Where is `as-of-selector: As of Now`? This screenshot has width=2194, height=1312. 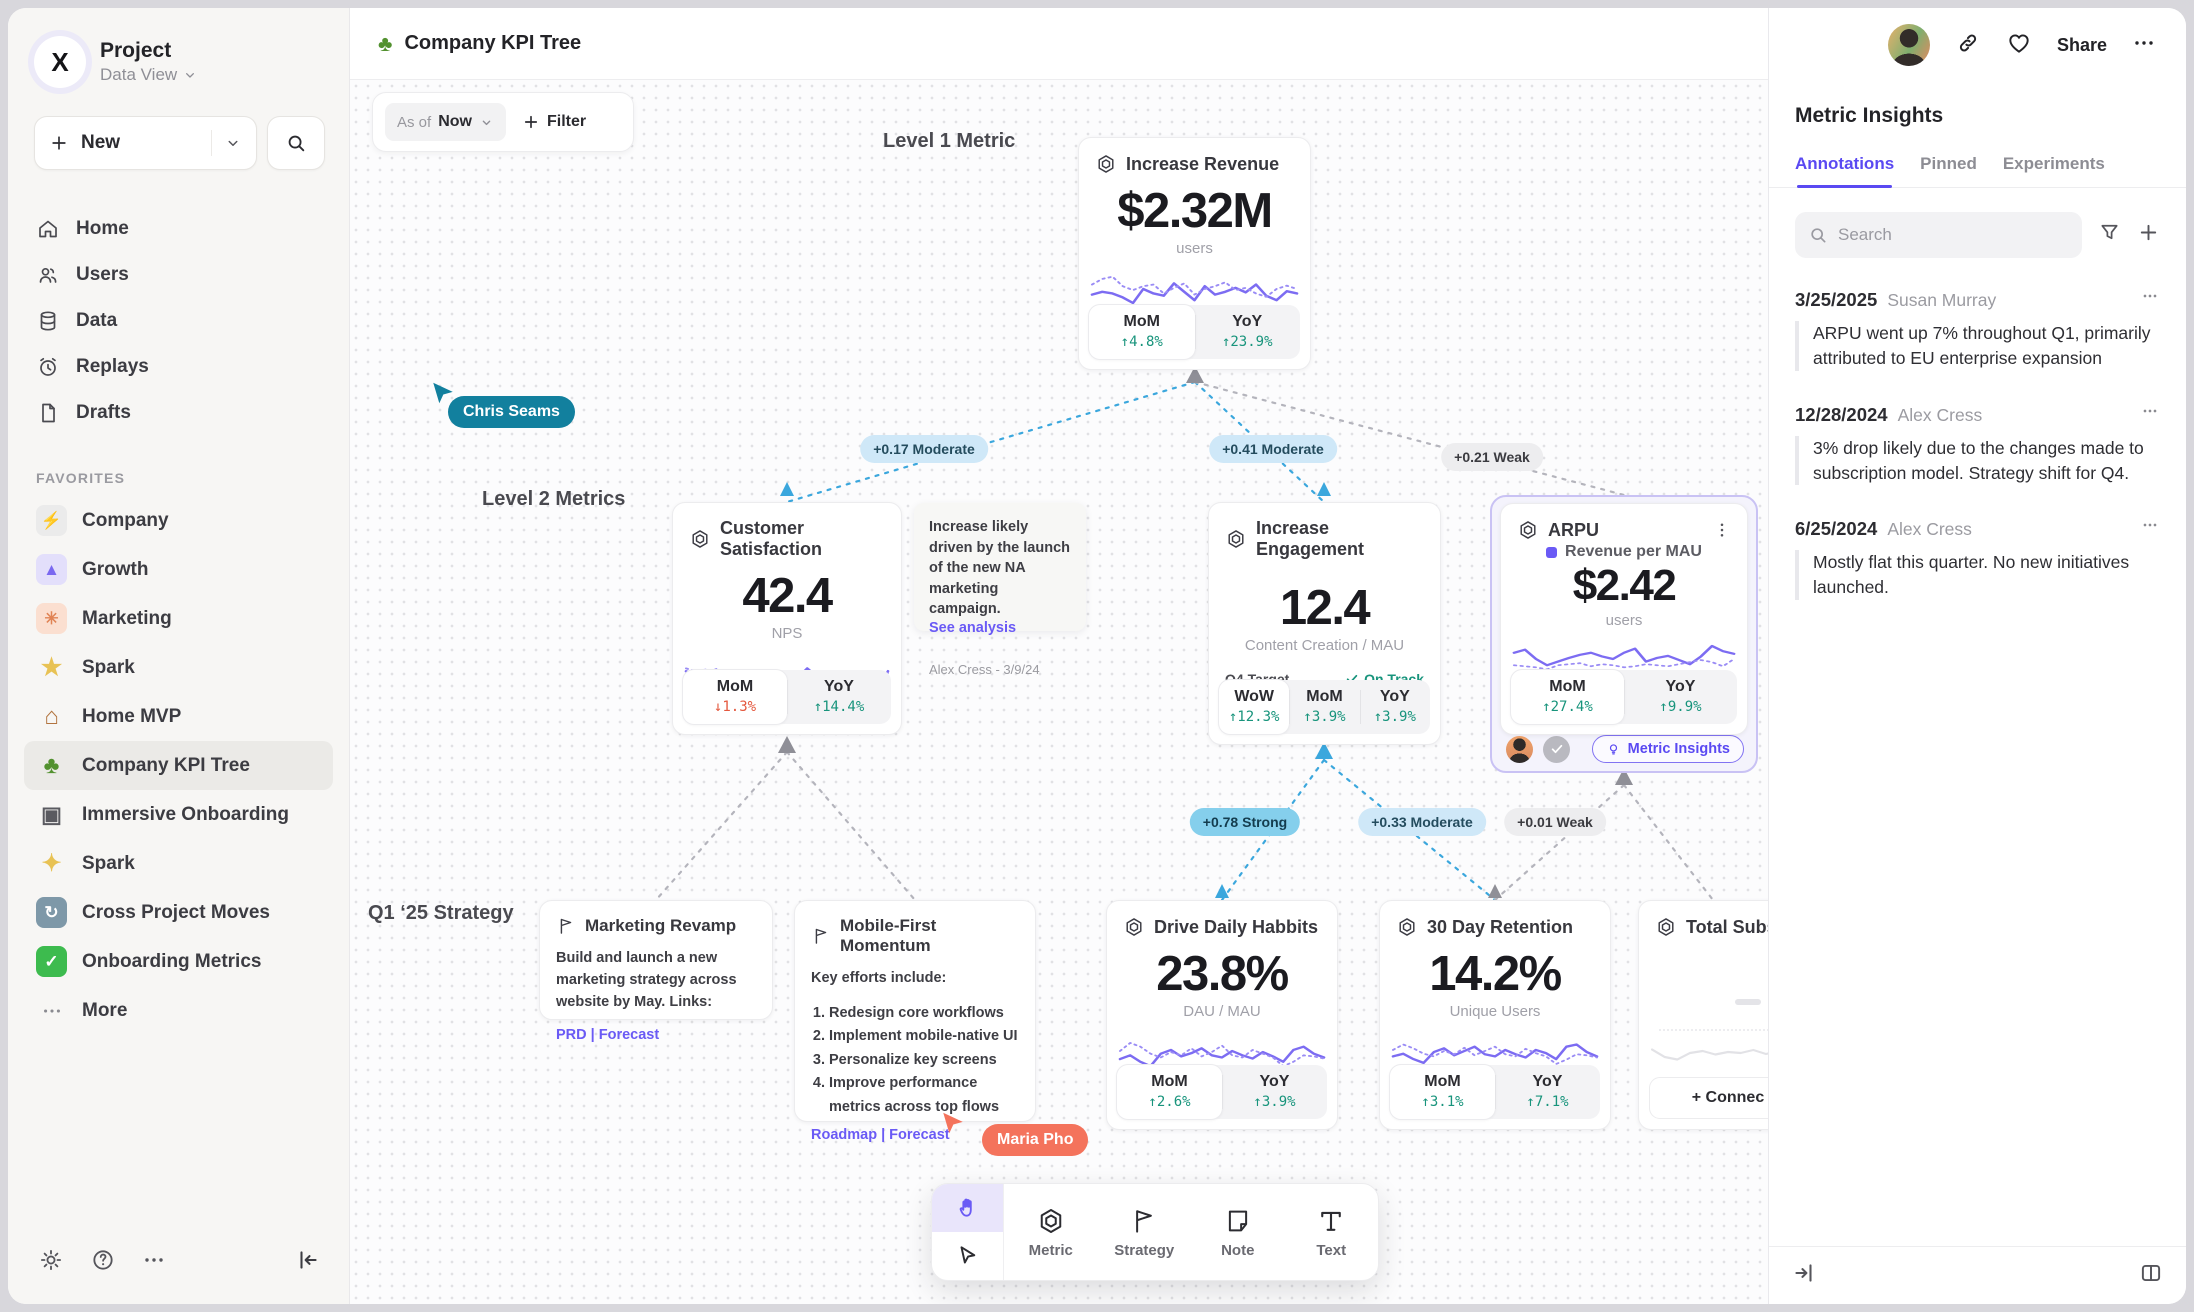
as-of-selector: As of Now is located at coordinates (445, 122).